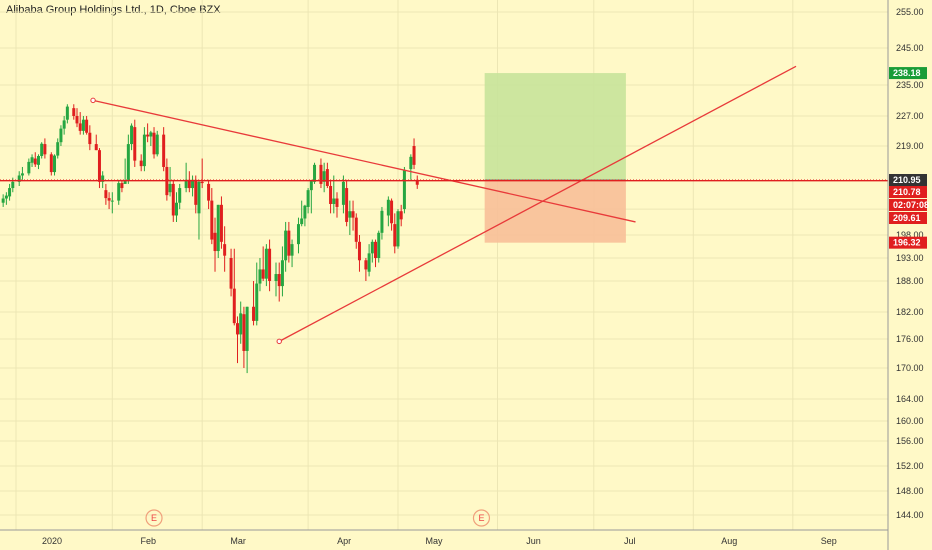  Describe the element at coordinates (910, 281) in the screenshot. I see `y-tick-label: 188.00` at that location.